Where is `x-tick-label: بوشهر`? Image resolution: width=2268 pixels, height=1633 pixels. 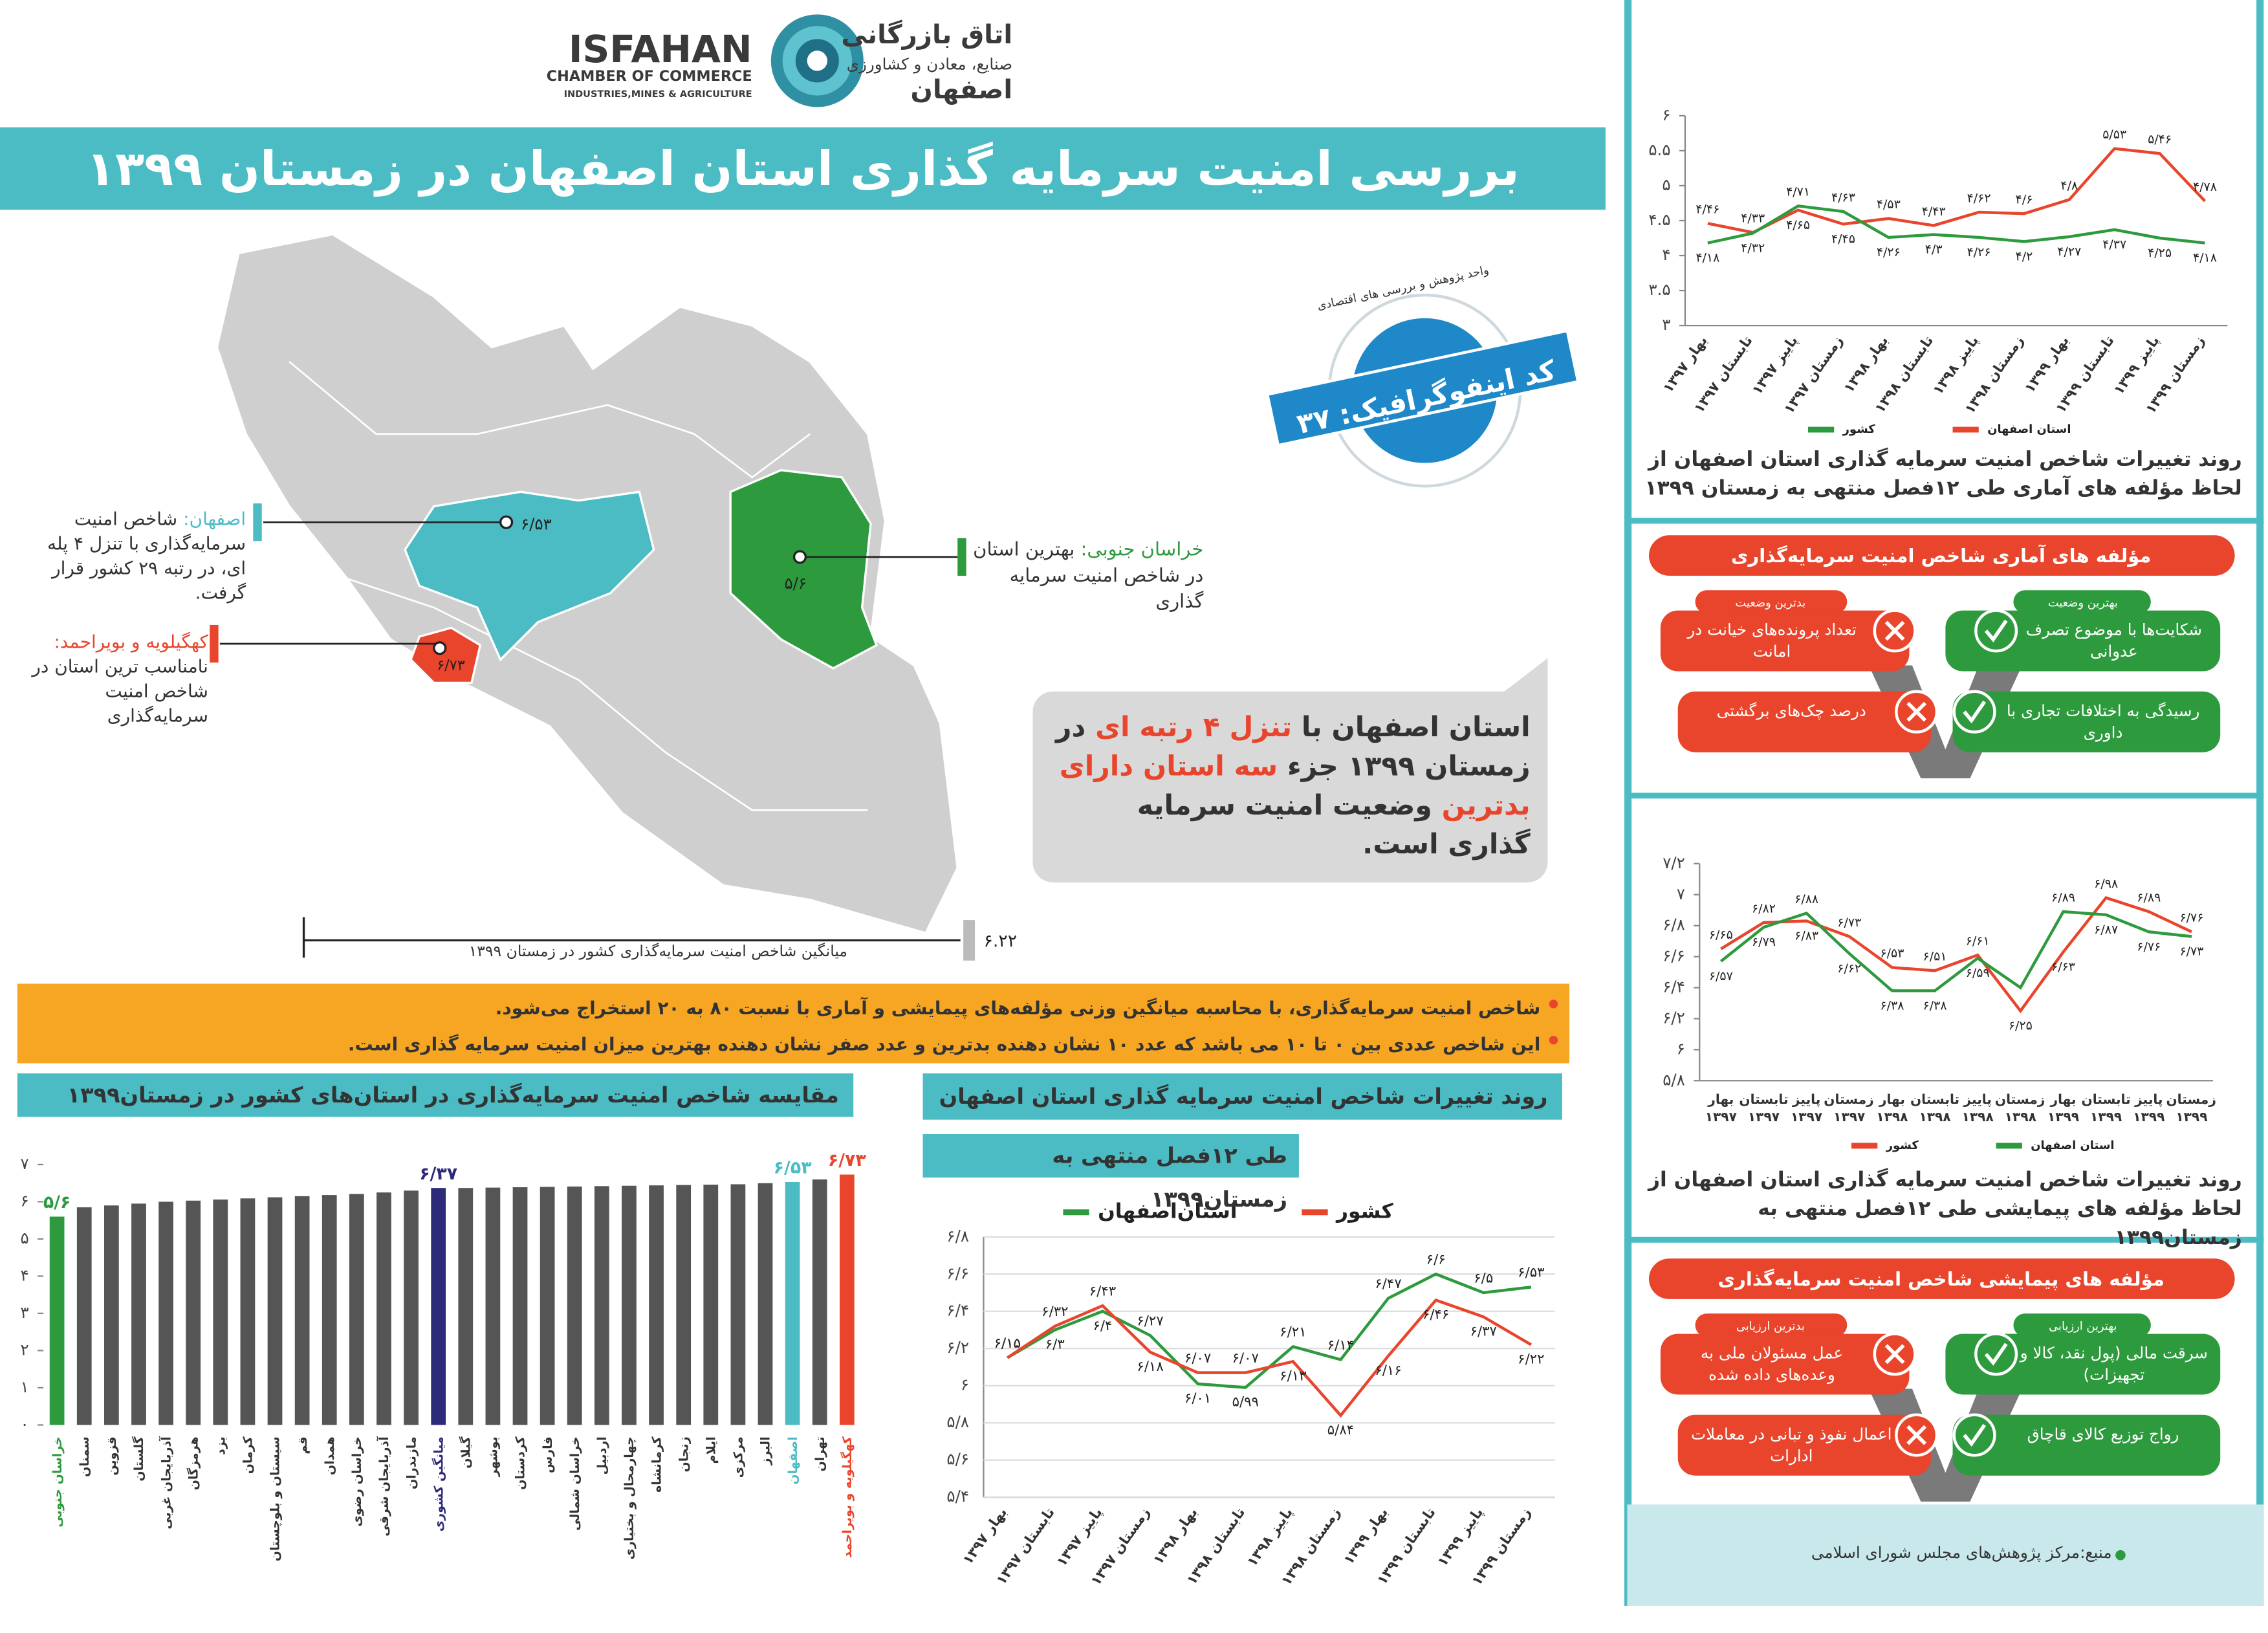
x-tick-label: بوشهر is located at coordinates (494, 1457).